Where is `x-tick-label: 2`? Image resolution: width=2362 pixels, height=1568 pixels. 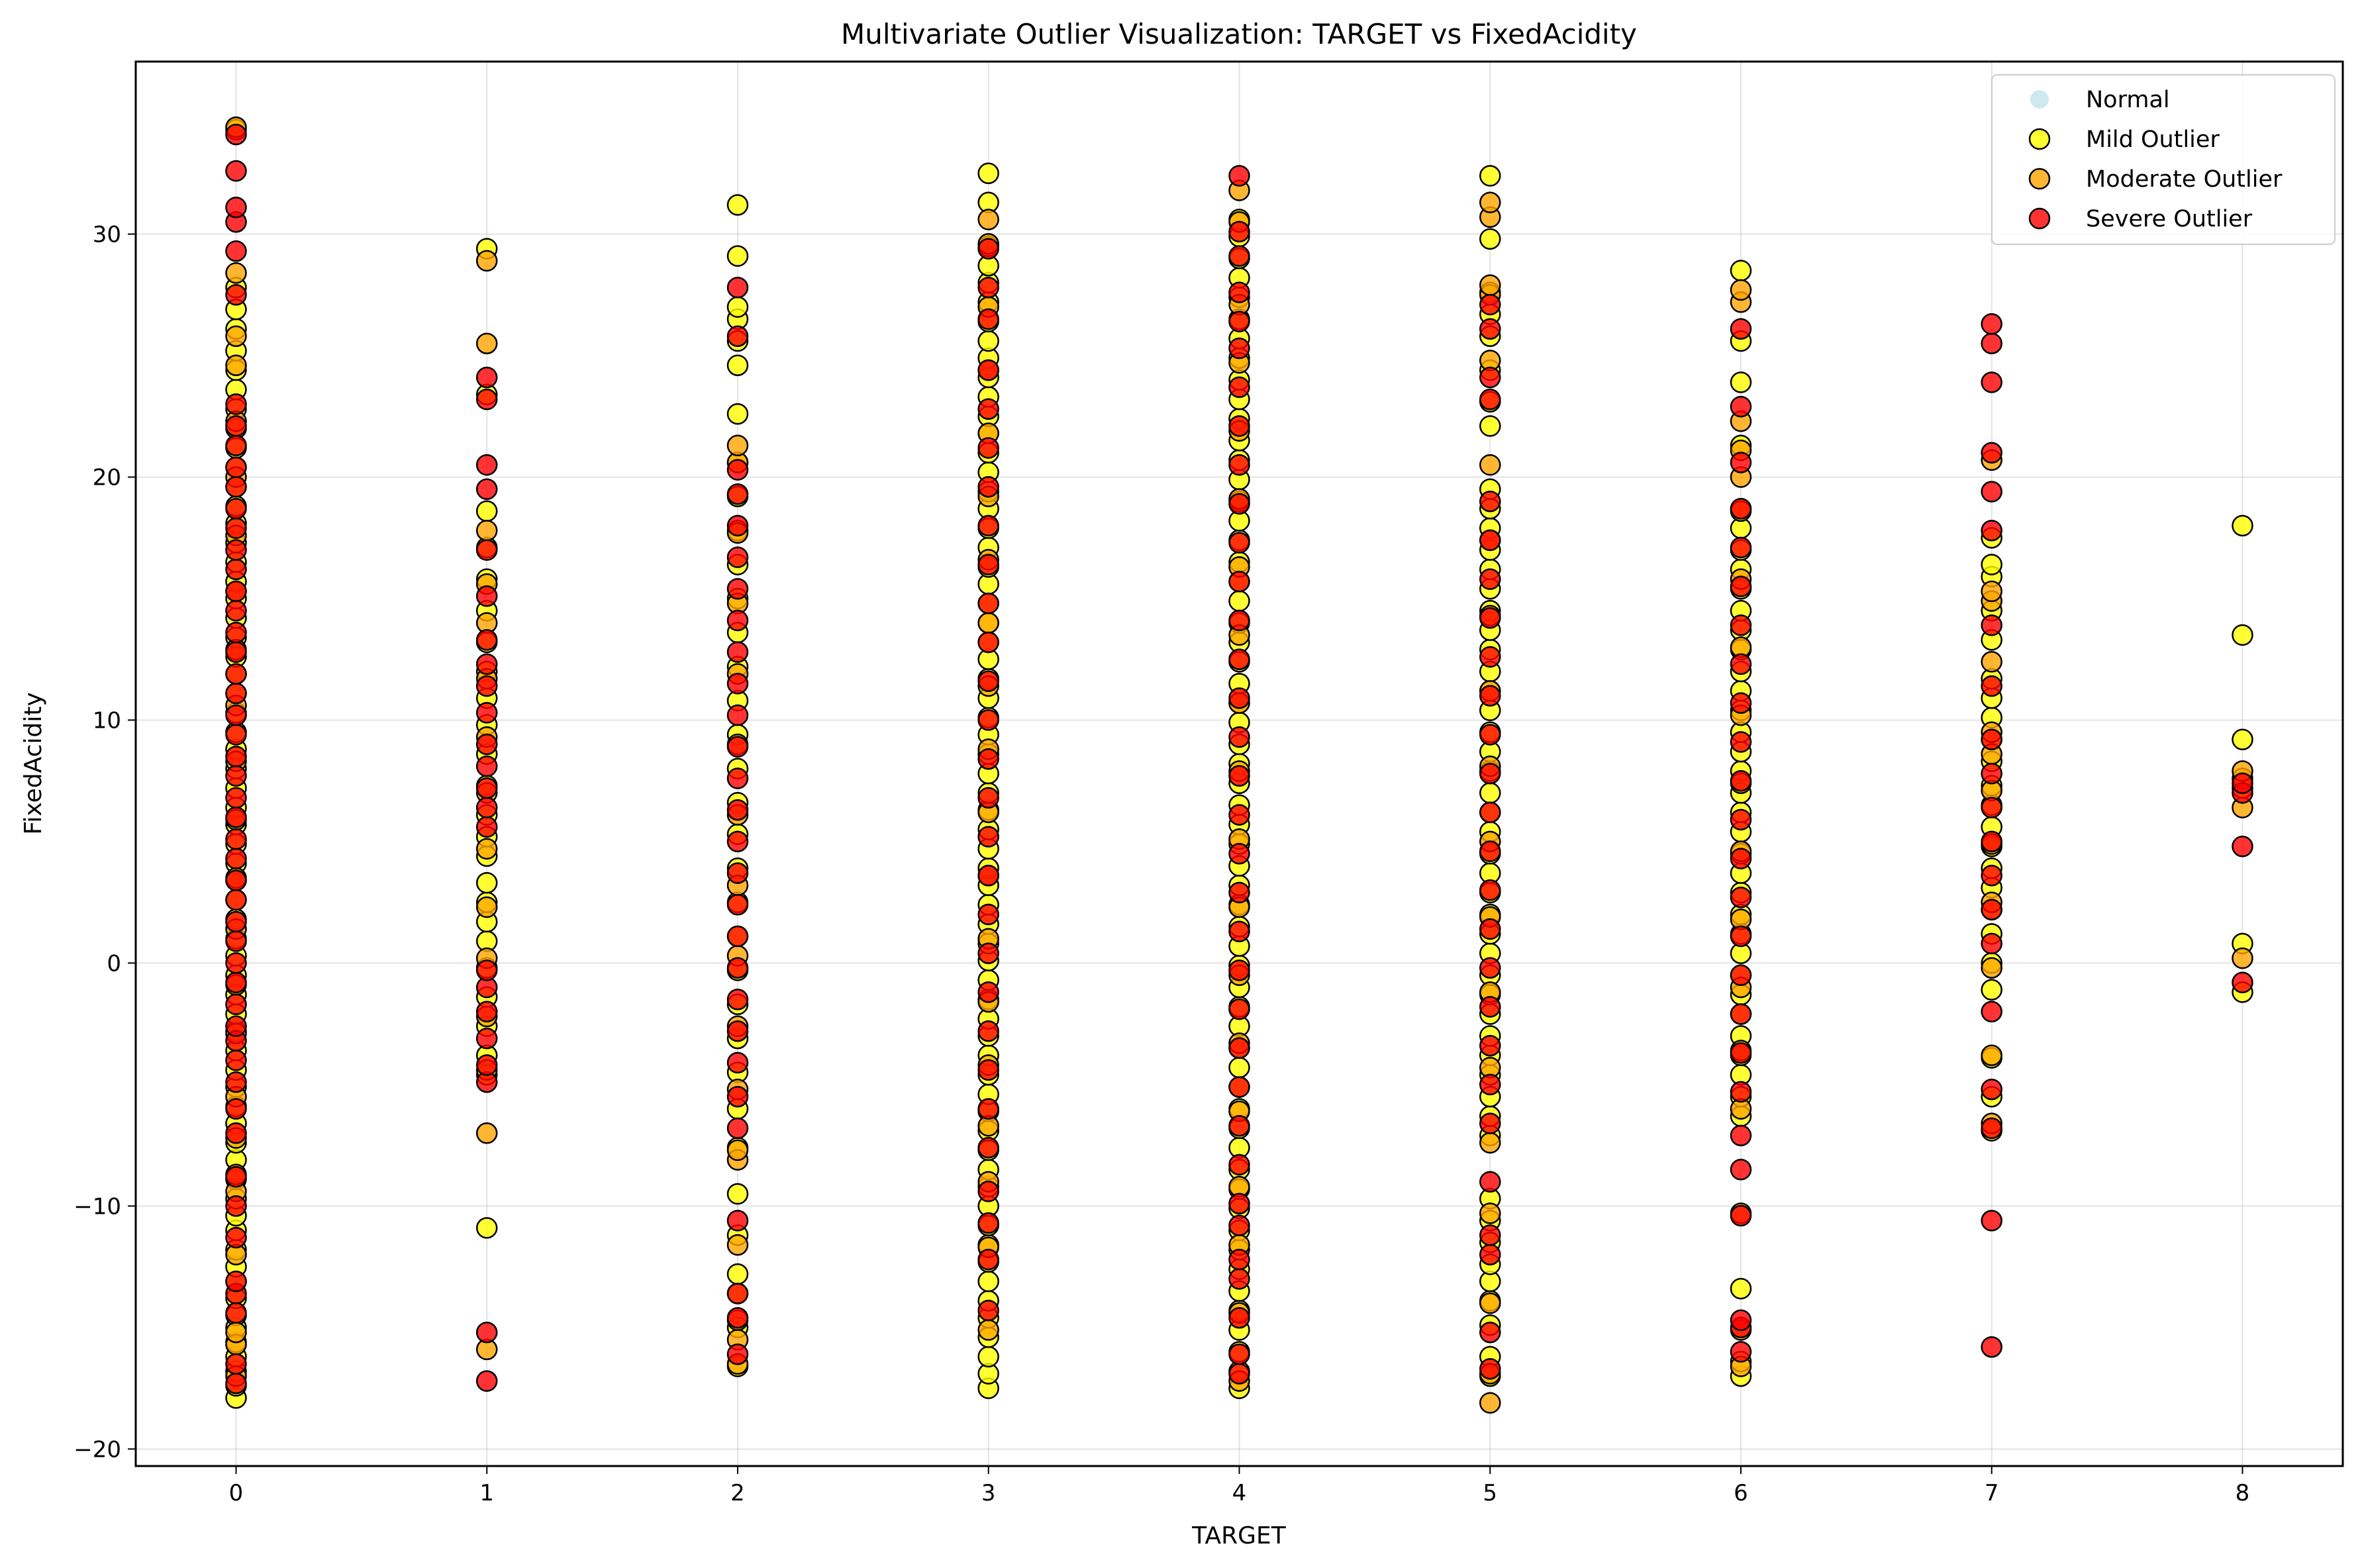 x-tick-label: 2 is located at coordinates (737, 1493).